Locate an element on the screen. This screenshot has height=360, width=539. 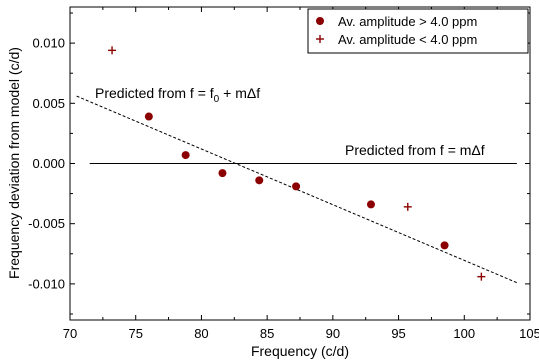
x-tick-label: 100 is located at coordinates (464, 333).